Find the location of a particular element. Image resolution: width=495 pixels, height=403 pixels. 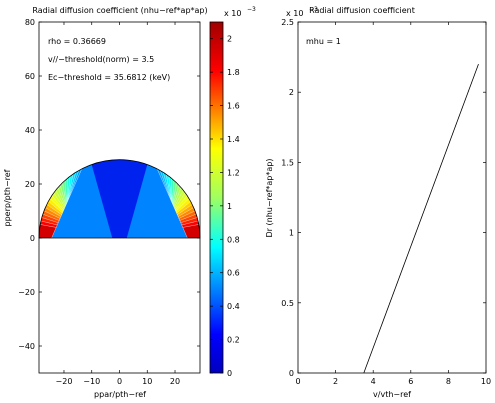

colorbar-tick-label: 1.6 is located at coordinates (233, 106).